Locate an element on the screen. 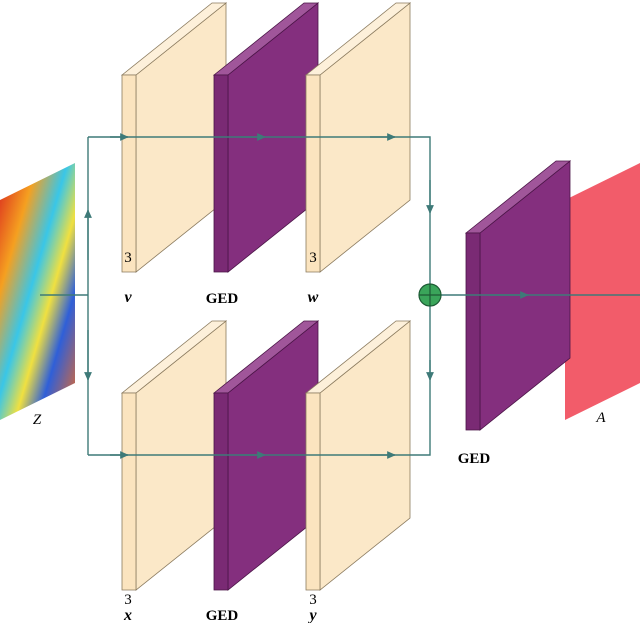  output-image is located at coordinates (602, 291).